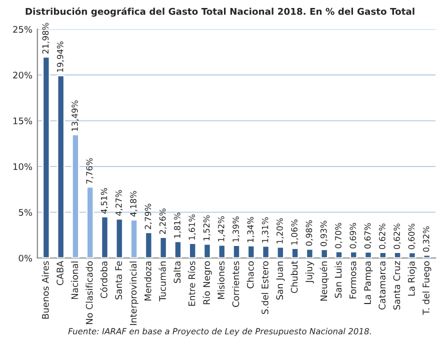 This screenshot has width=440, height=344. Describe the element at coordinates (280, 231) in the screenshot. I see `data-label: 1,20%` at that location.